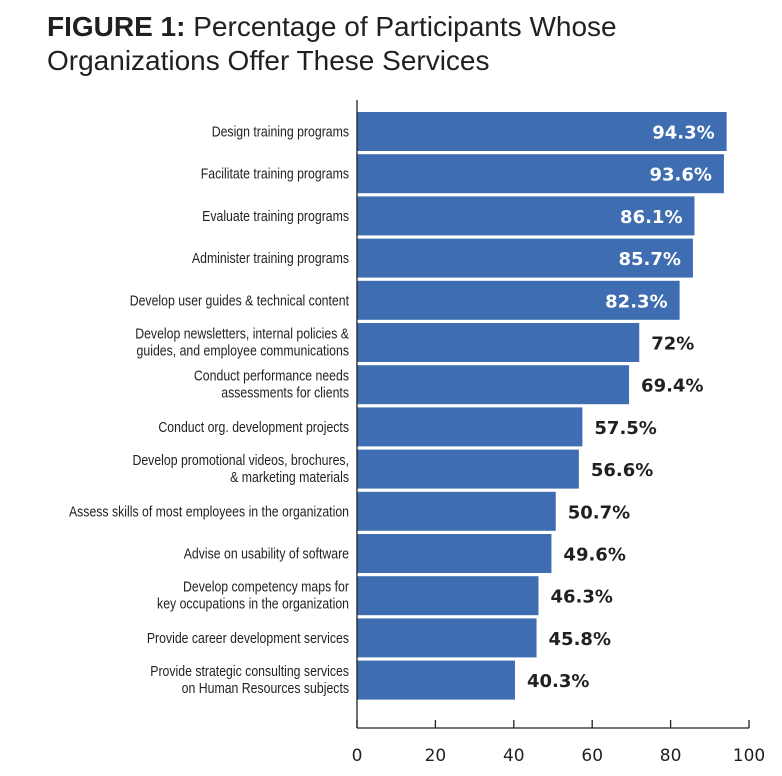 The image size is (782, 776). I want to click on category-label: Administer training programs, so click(270, 258).